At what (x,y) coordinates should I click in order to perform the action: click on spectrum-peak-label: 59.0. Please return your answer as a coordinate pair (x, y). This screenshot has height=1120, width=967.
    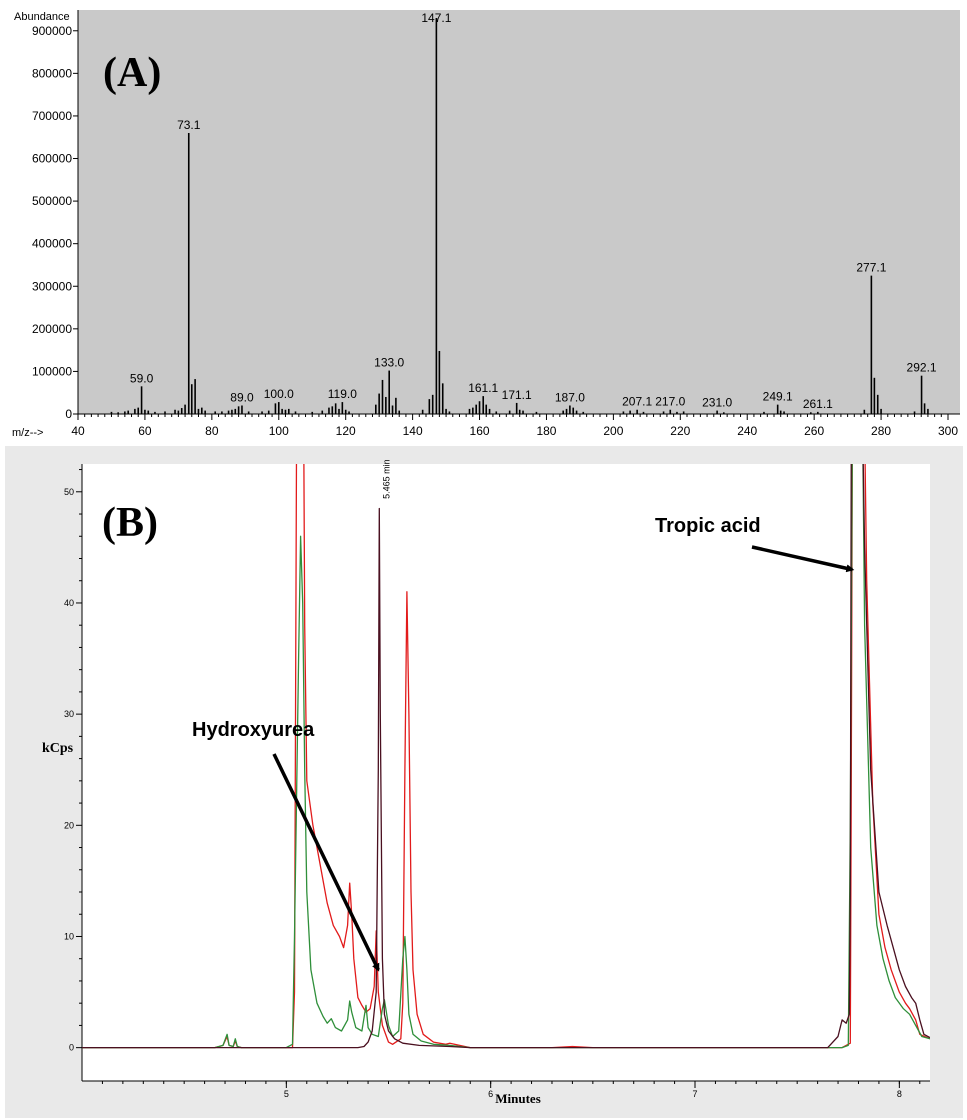
    Looking at the image, I should click on (142, 378).